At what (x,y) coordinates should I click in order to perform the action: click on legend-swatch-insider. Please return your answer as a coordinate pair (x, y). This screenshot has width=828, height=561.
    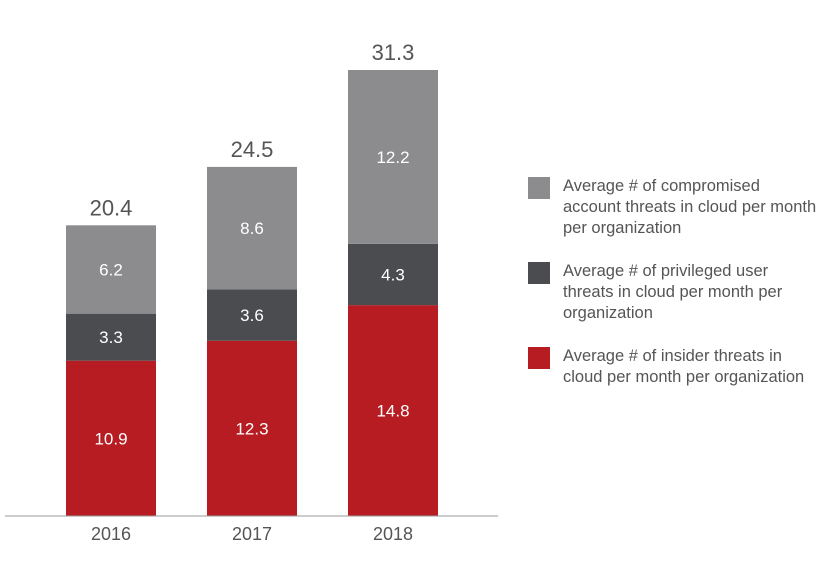
    Looking at the image, I should click on (539, 358).